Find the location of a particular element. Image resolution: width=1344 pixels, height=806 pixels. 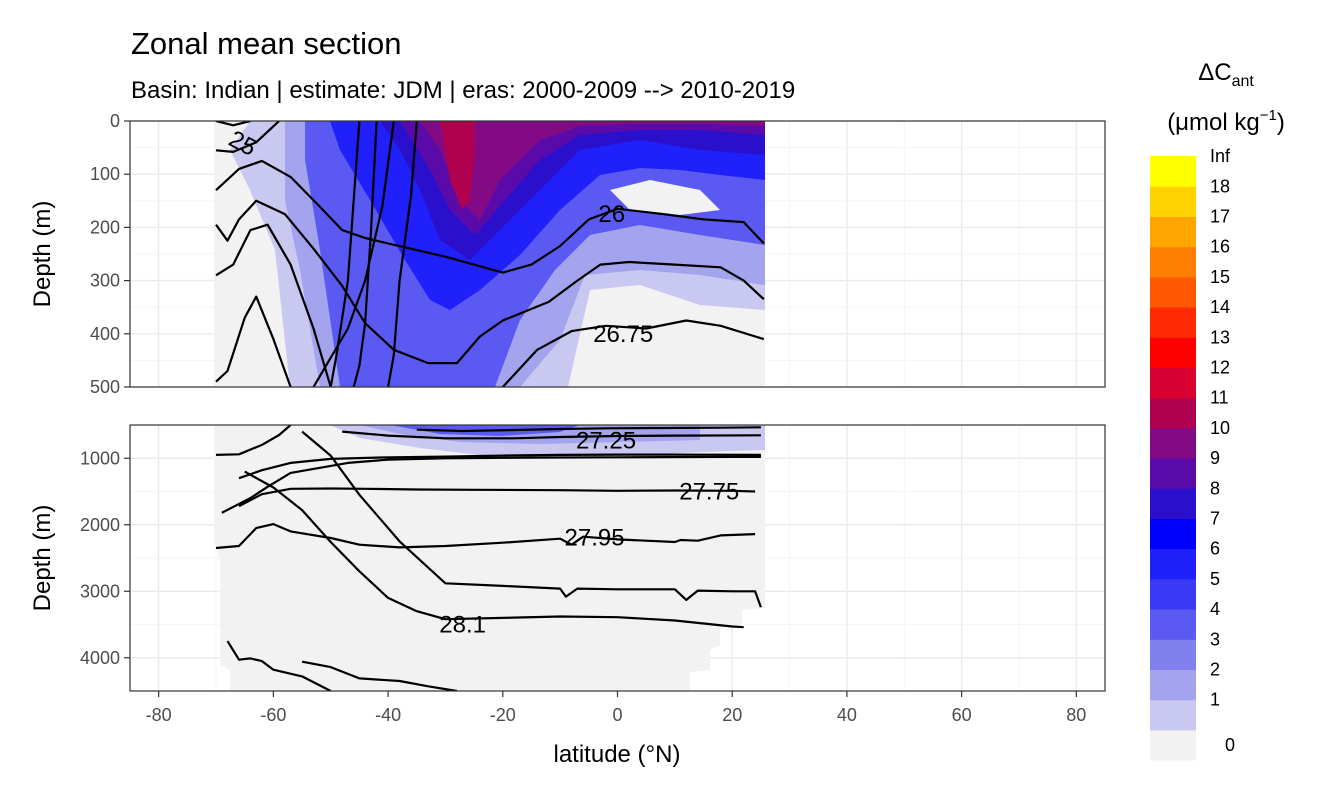

legend-label: 17 is located at coordinates (1220, 217).